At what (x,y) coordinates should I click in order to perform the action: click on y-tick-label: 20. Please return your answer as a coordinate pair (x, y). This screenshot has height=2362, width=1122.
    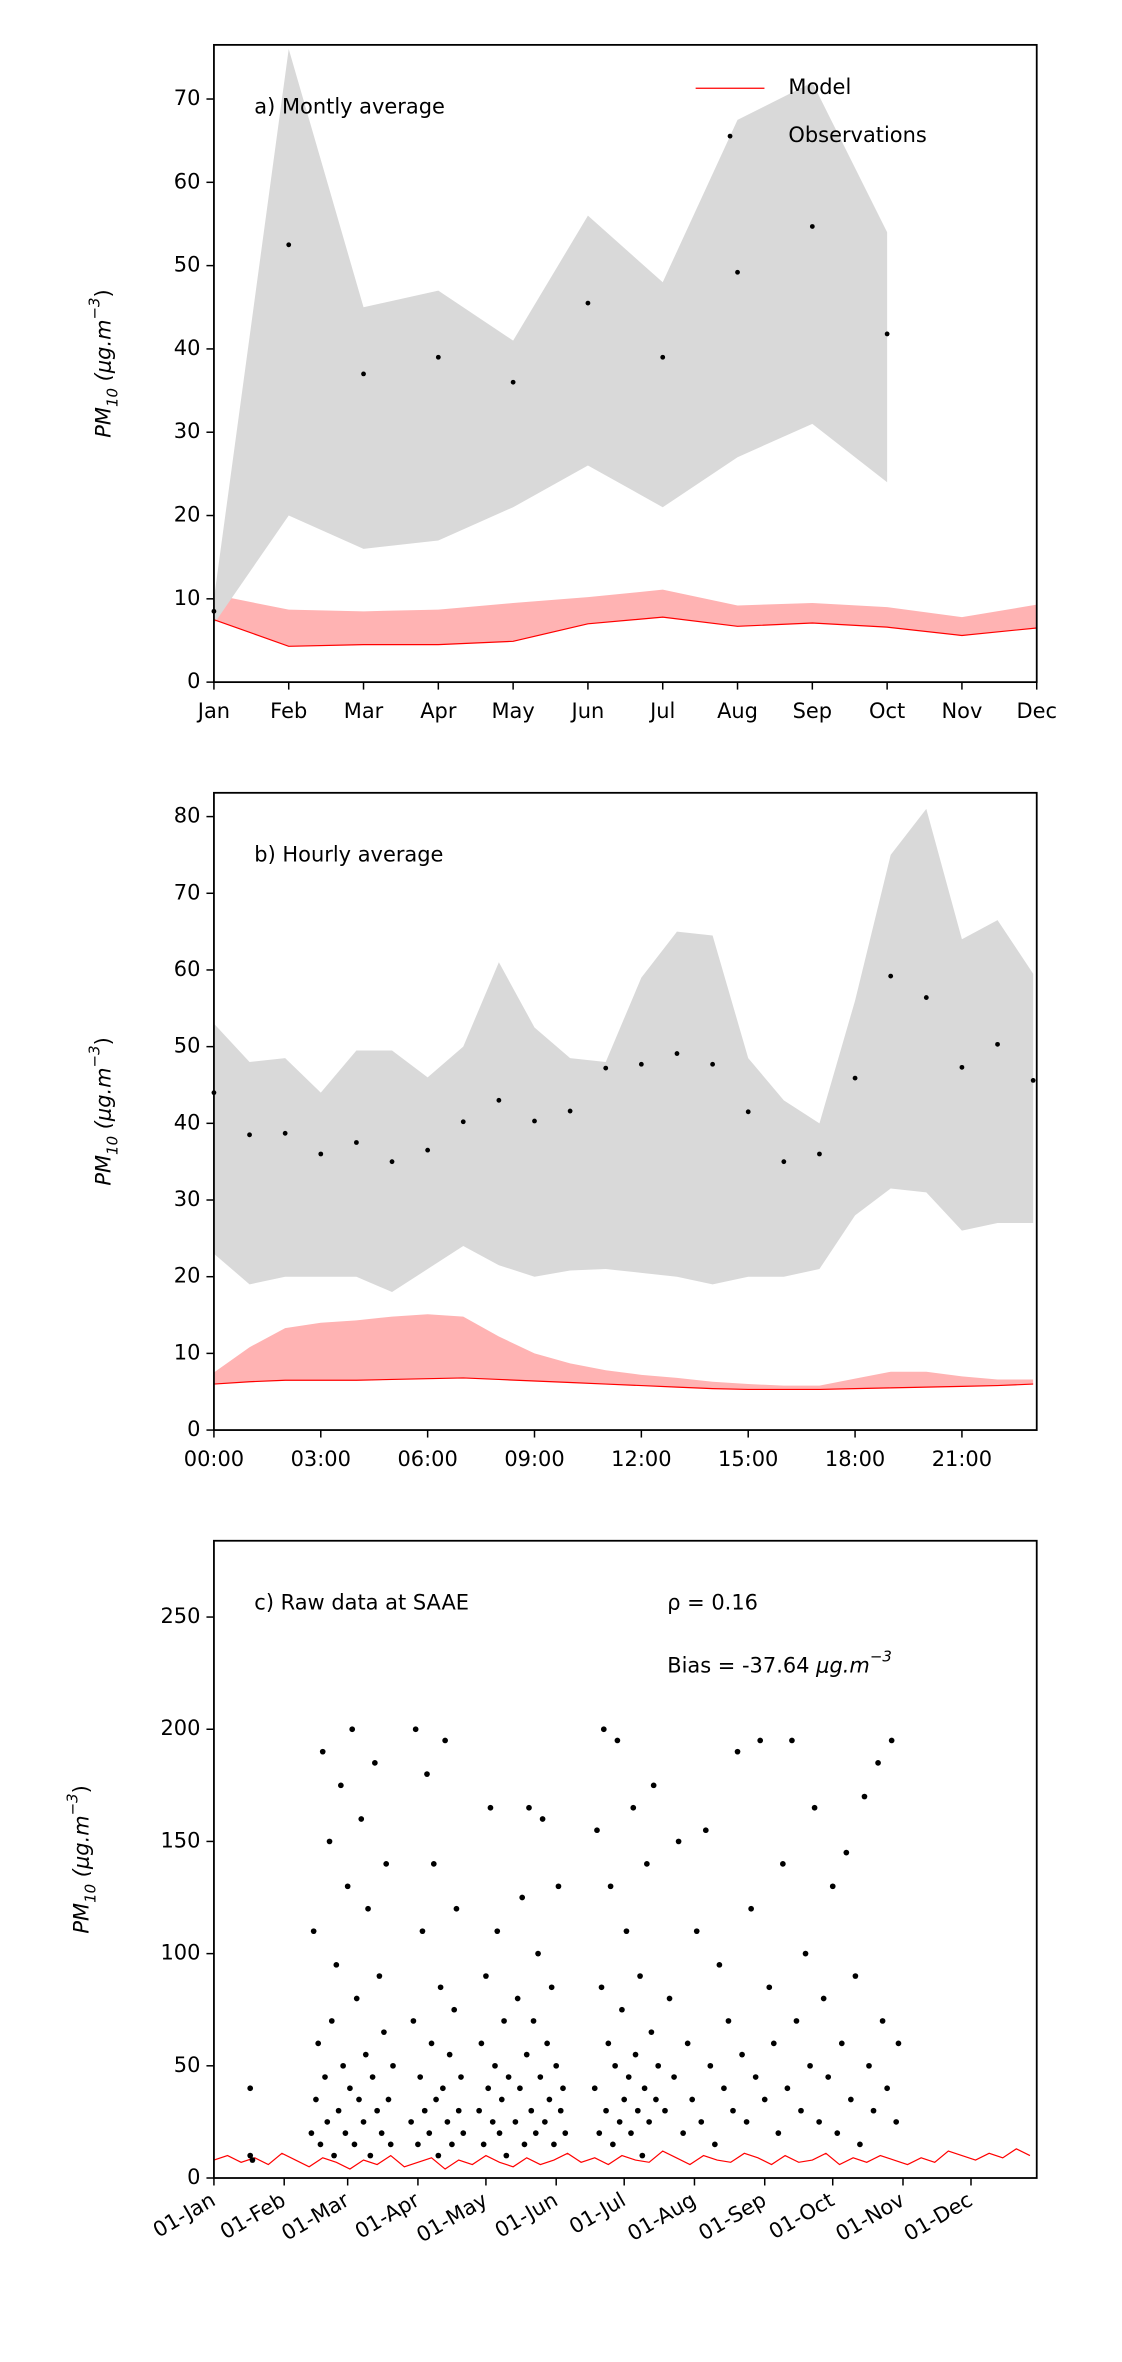
    Looking at the image, I should click on (187, 1276).